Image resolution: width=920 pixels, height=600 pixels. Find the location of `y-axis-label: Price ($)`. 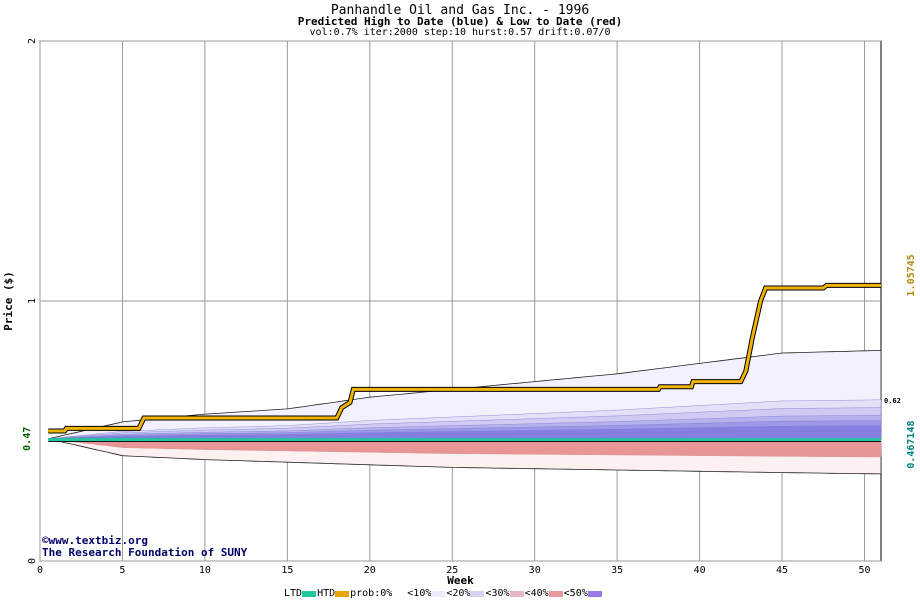

y-axis-label: Price ($) is located at coordinates (8, 301).